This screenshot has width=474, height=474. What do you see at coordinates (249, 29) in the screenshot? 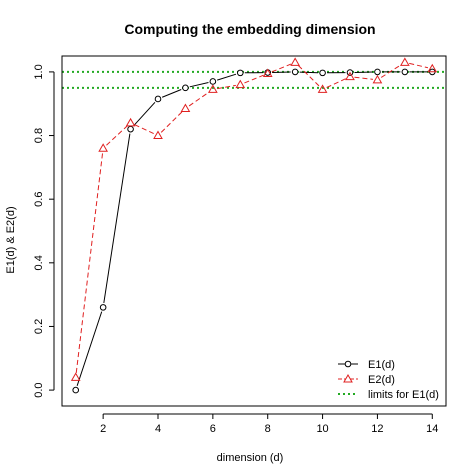
I see `chart-title: Computing the embedding dimension` at bounding box center [249, 29].